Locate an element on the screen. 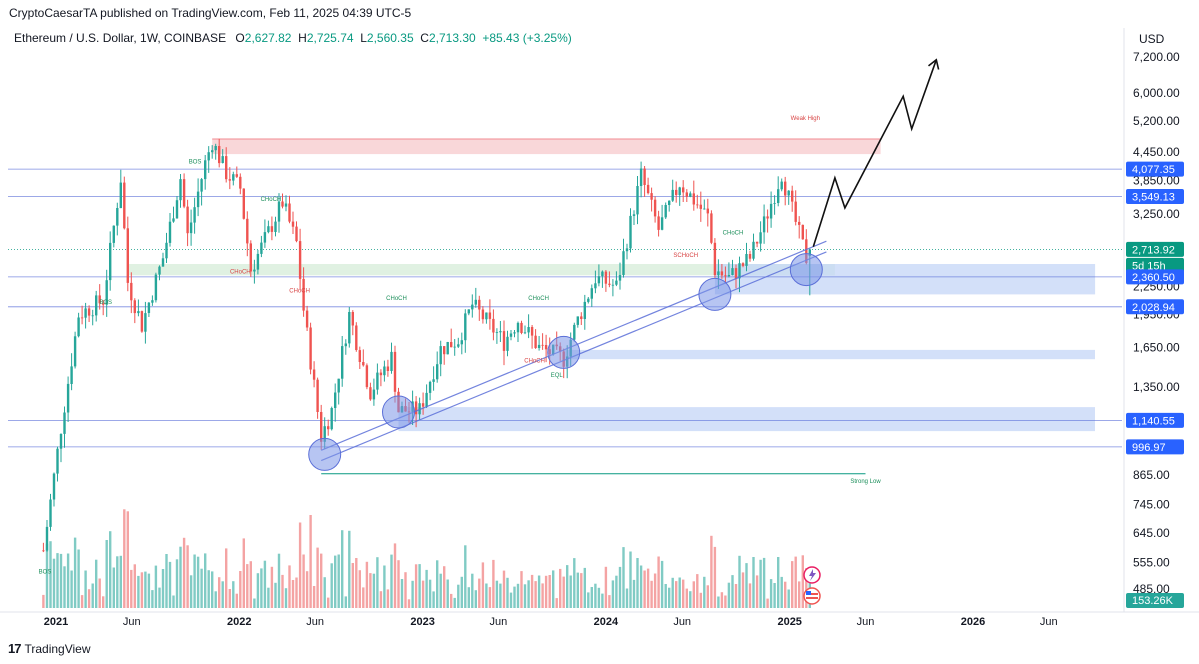  price-tick-label: 555.00 is located at coordinates (1151, 562).